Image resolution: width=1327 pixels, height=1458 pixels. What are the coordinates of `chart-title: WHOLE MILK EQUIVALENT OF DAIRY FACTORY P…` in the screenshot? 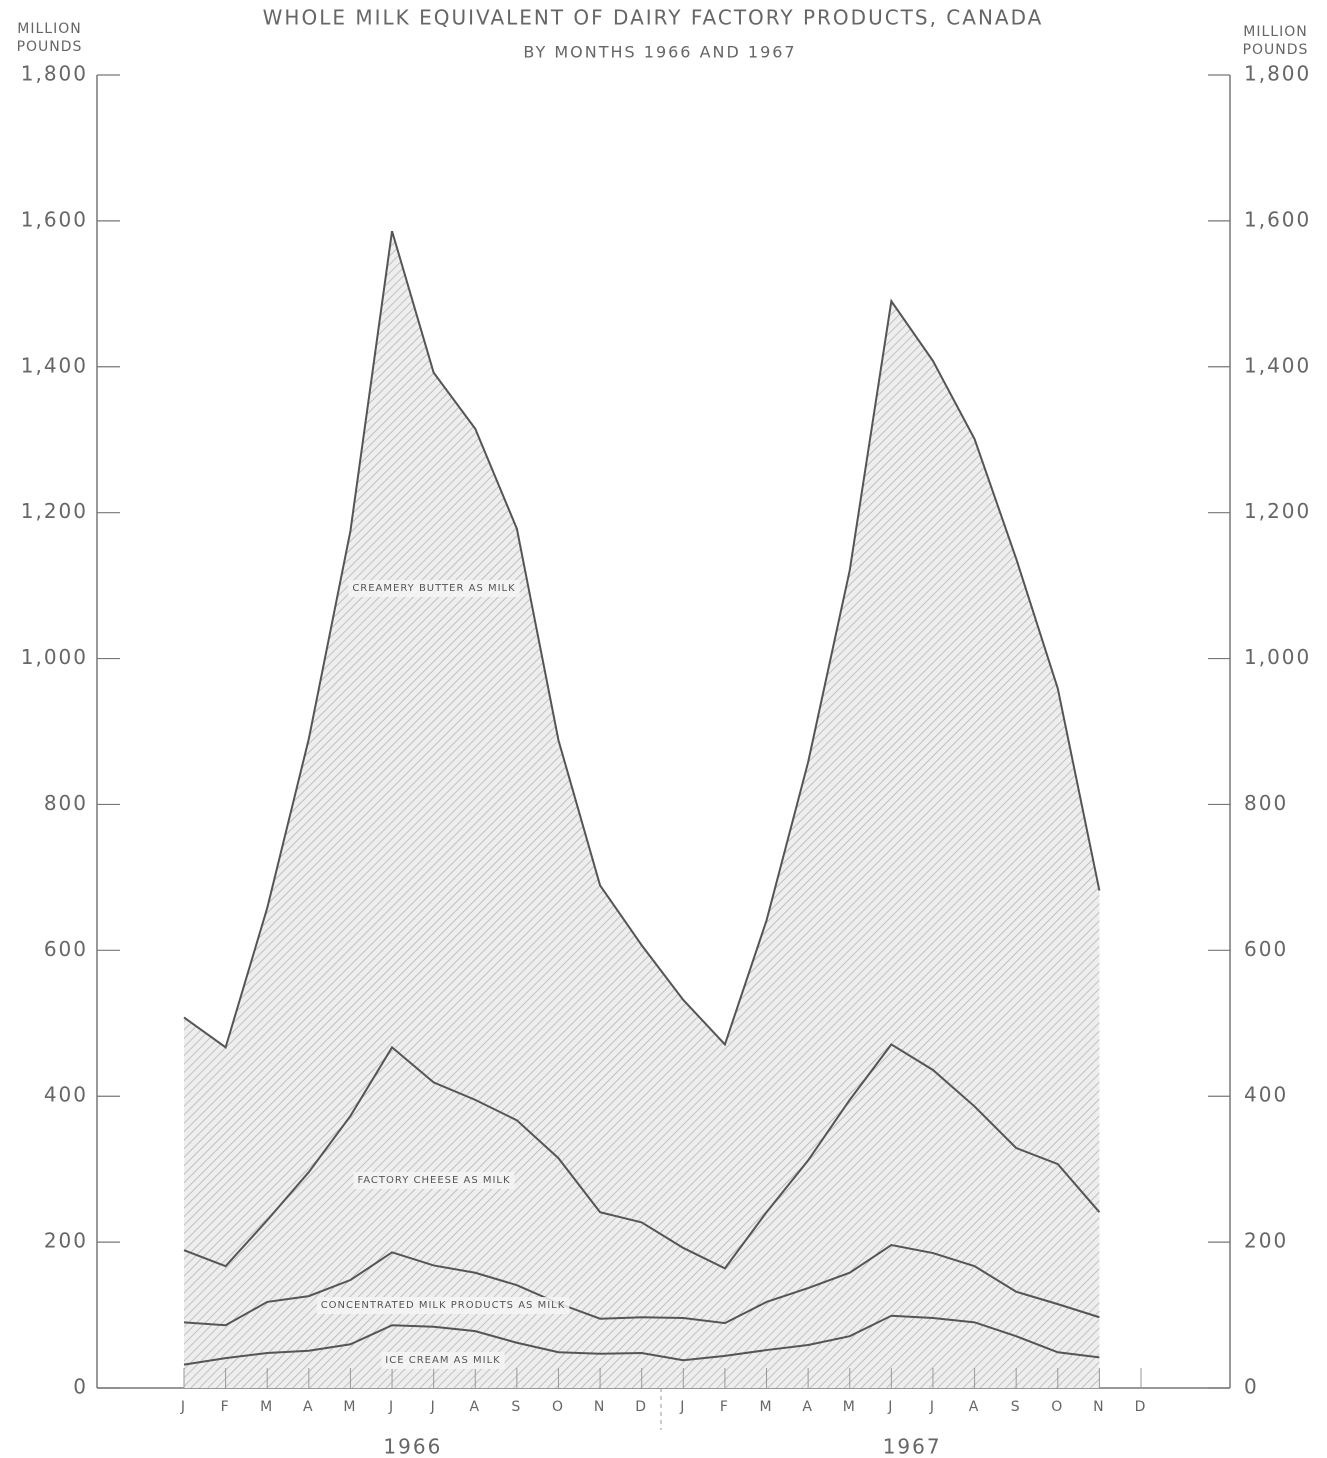 It's located at (653, 18).